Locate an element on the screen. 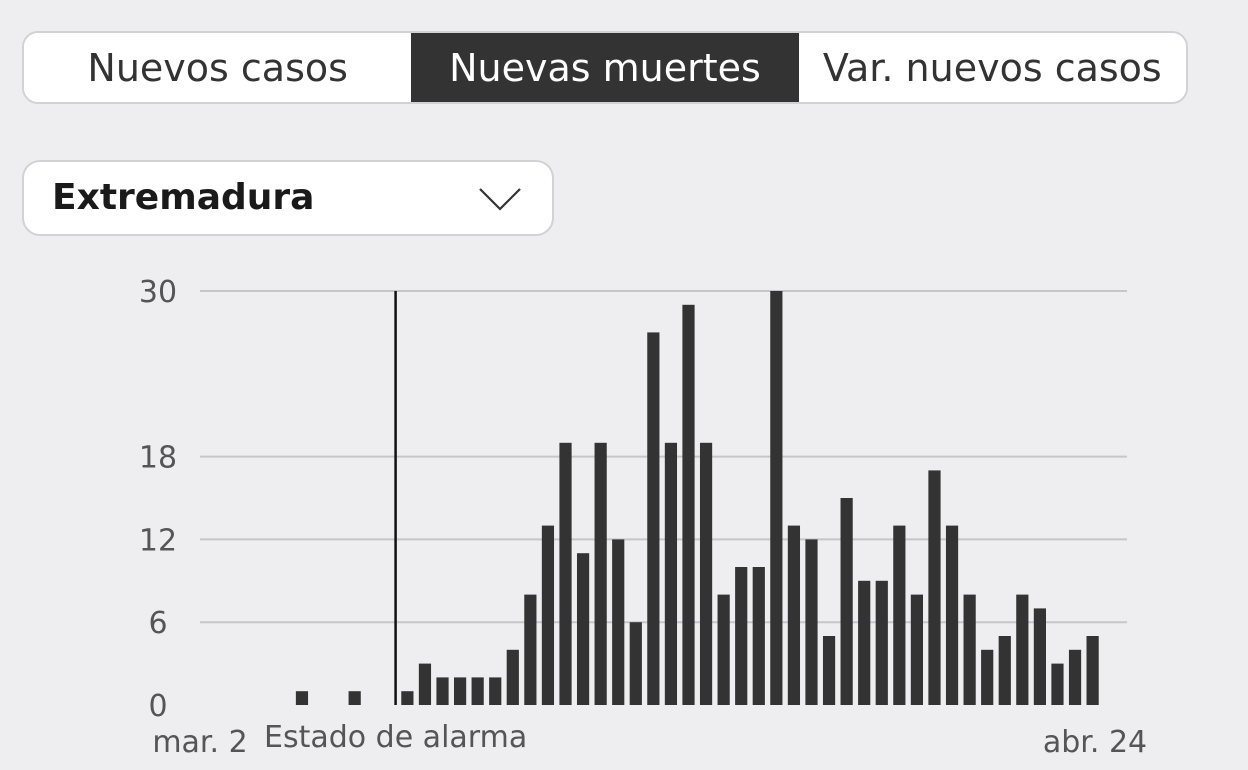  x-start-label: mar. 2 is located at coordinates (199, 742).